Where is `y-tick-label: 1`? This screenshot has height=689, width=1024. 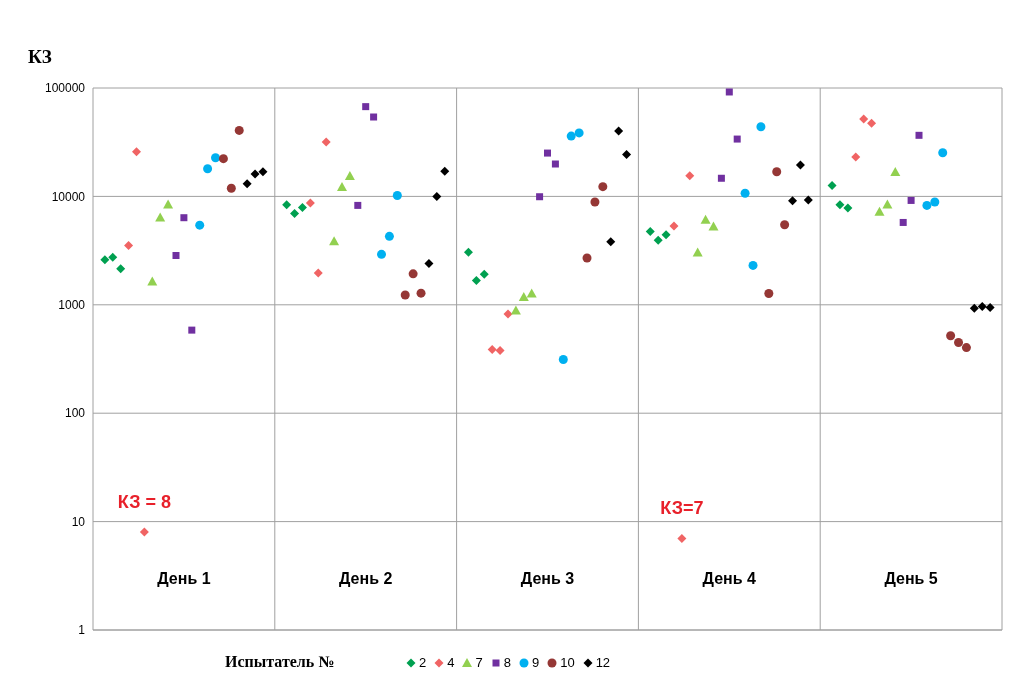
y-tick-label: 1 is located at coordinates (82, 630).